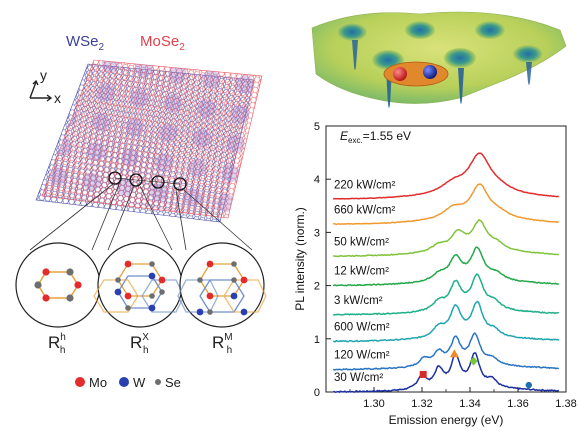 The image size is (579, 430). I want to click on axis-x-label: x, so click(57, 98).